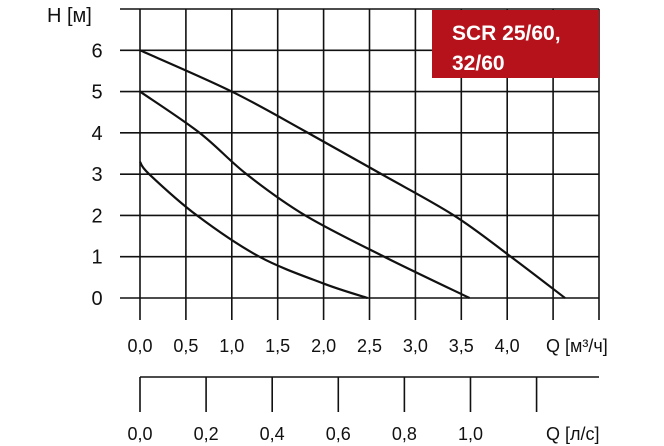 The image size is (664, 446). What do you see at coordinates (231, 346) in the screenshot?
I see `x-tick-label: 1,0` at bounding box center [231, 346].